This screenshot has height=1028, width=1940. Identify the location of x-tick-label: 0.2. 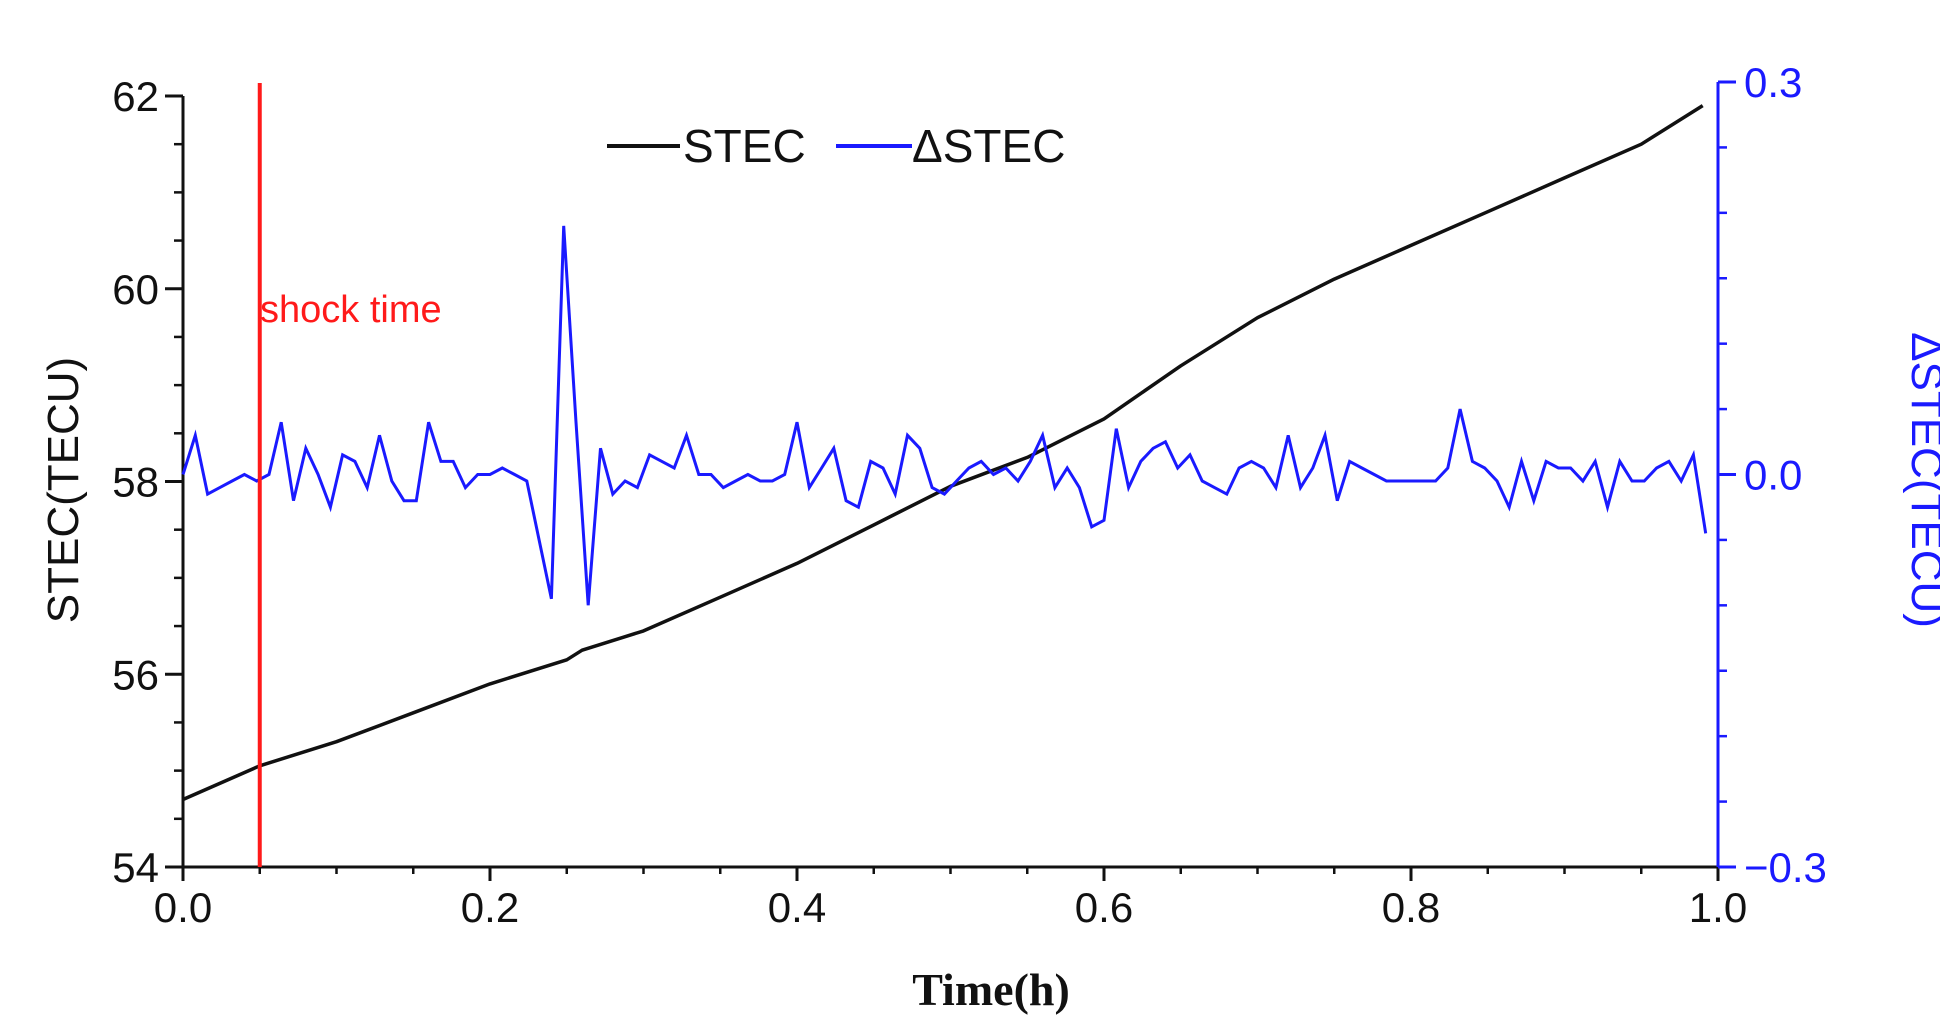
(490, 907).